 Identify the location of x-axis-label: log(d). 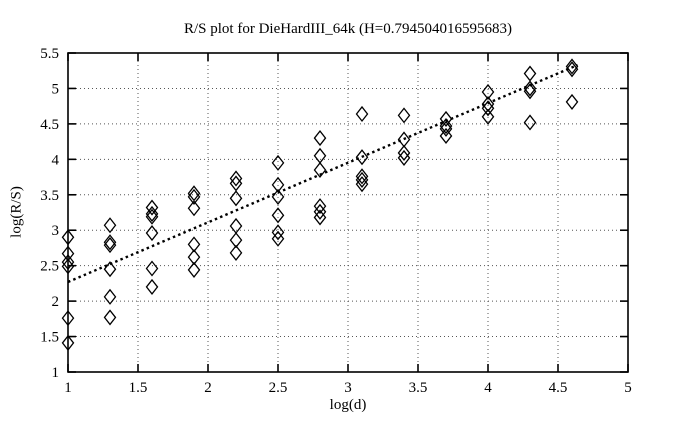
(348, 405).